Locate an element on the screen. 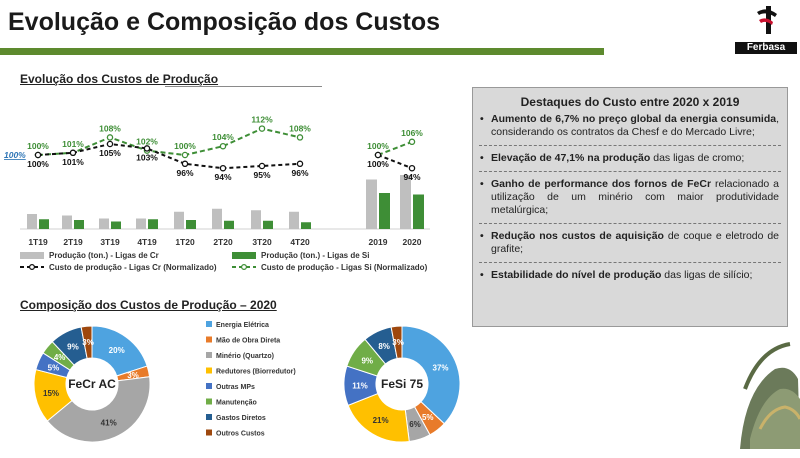  base-100-label: 100% is located at coordinates (15, 155).